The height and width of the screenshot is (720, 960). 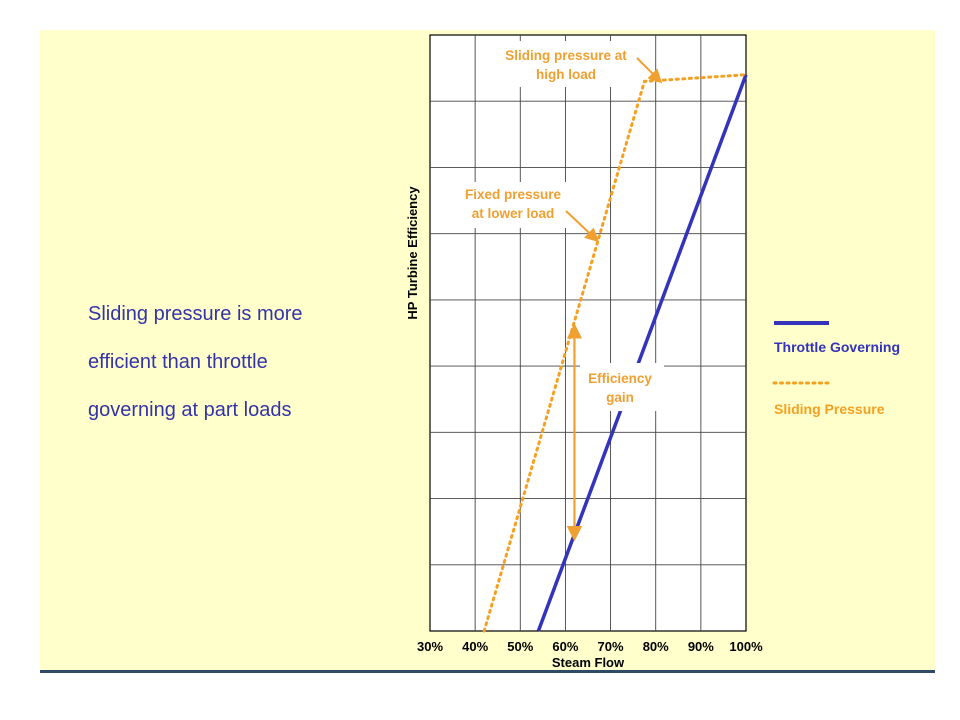 What do you see at coordinates (829, 409) in the screenshot?
I see `legend-label-sliding: Sliding Pressure` at bounding box center [829, 409].